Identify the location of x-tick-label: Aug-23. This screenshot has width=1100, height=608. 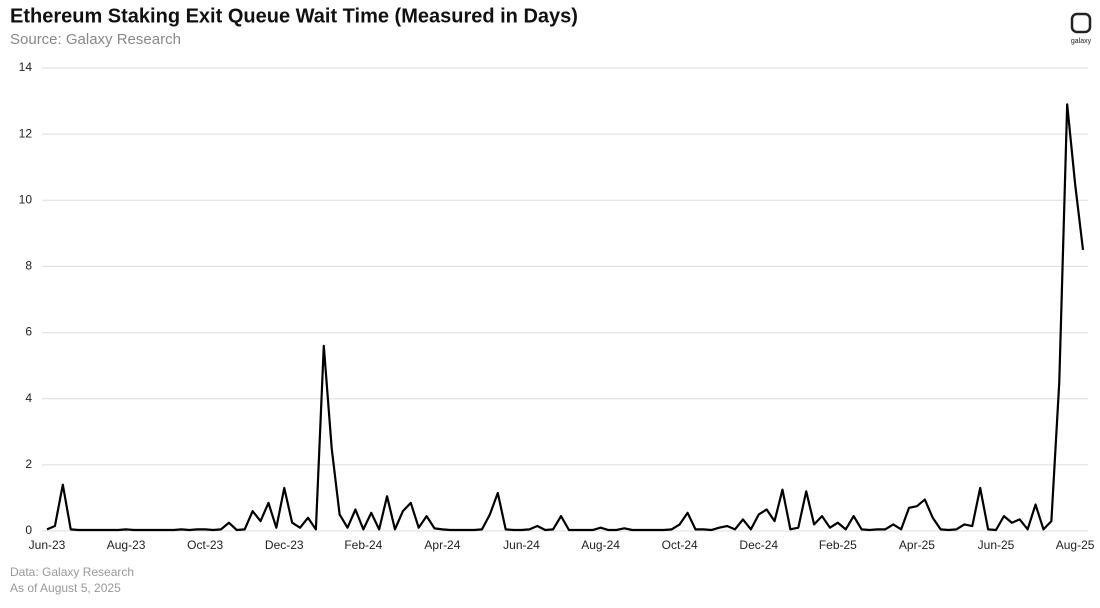
(126, 545).